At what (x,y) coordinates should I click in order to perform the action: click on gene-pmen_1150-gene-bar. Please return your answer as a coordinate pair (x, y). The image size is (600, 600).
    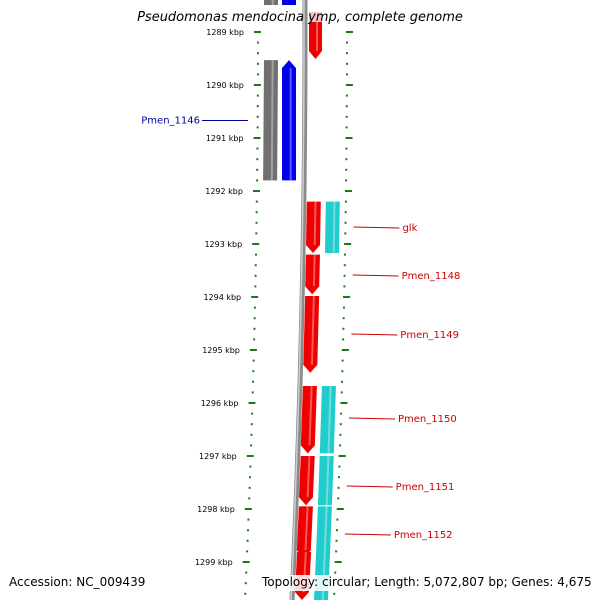
    Looking at the image, I should click on (327, 420).